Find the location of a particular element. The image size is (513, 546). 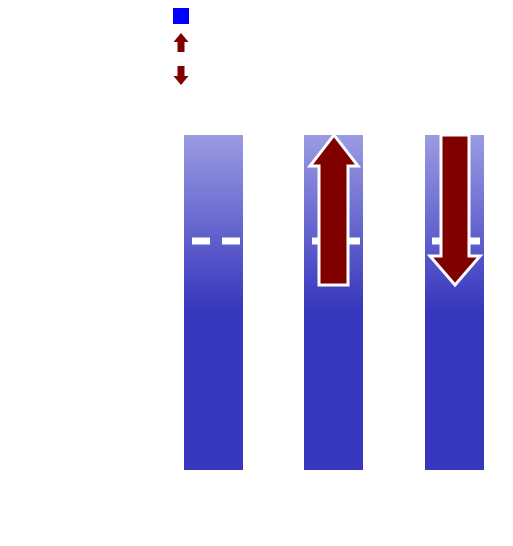

legend is located at coordinates (181, 46).